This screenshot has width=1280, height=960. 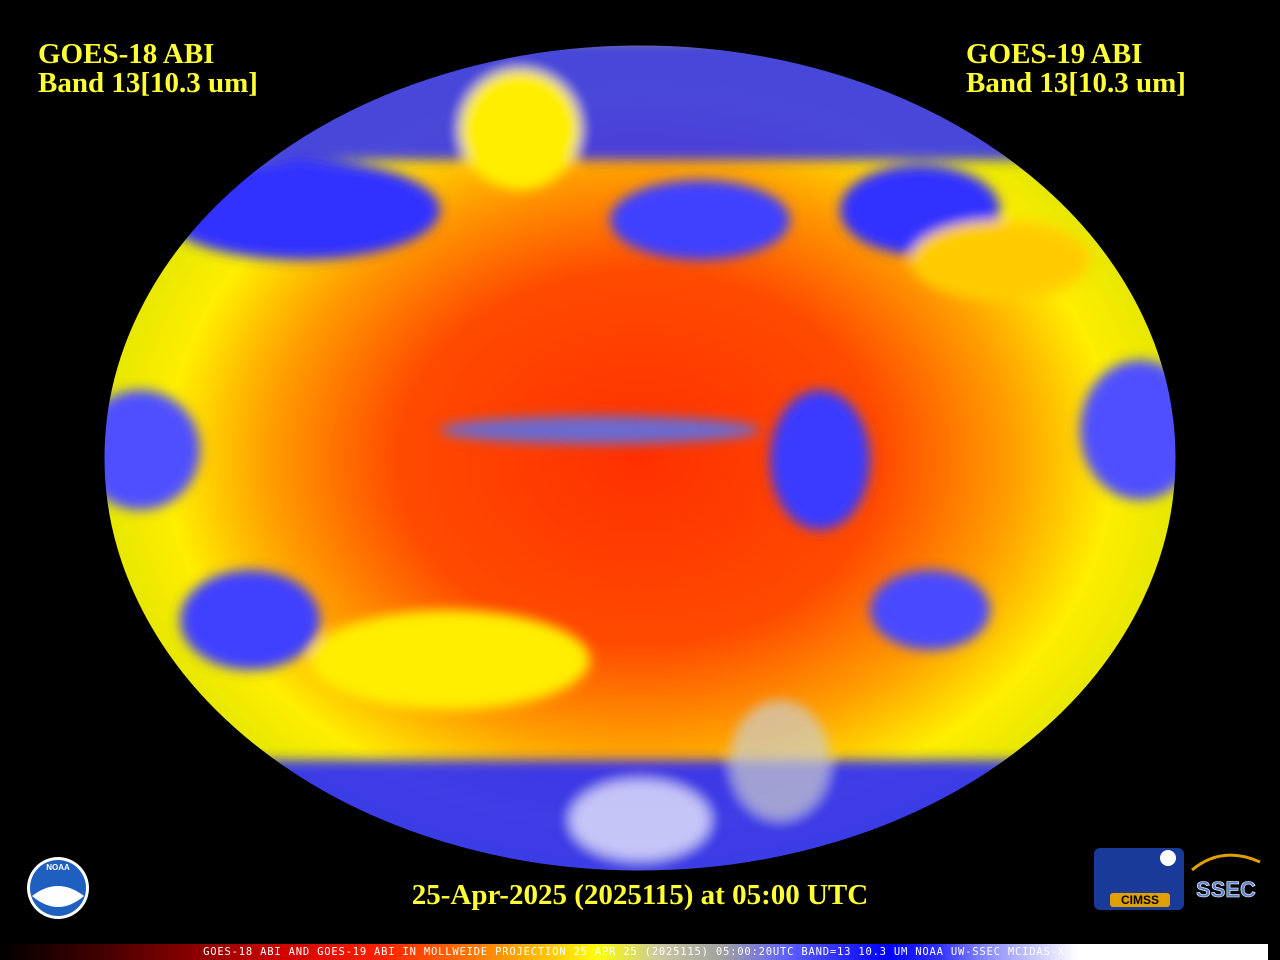 I want to click on ssec-logo: SSEC, so click(x=1226, y=877).